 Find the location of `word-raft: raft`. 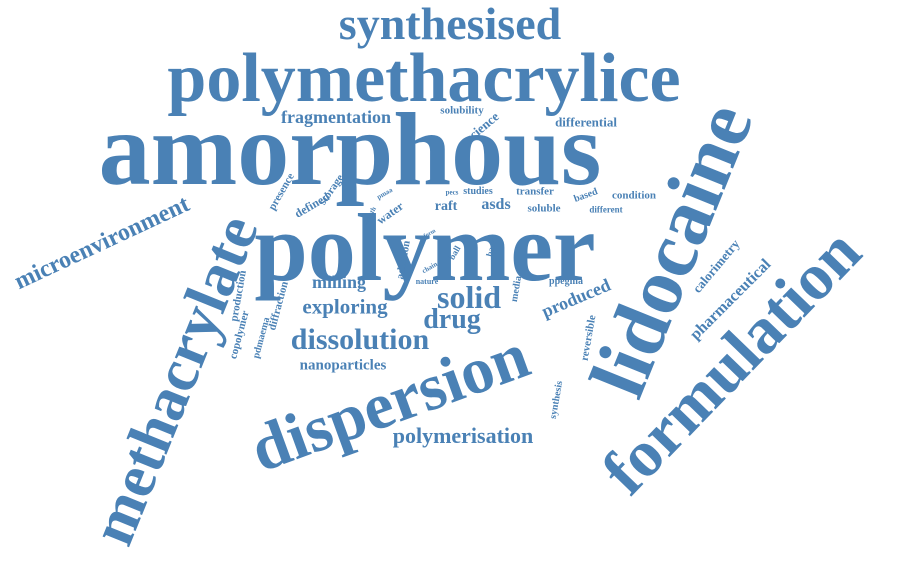

word-raft: raft is located at coordinates (446, 206).